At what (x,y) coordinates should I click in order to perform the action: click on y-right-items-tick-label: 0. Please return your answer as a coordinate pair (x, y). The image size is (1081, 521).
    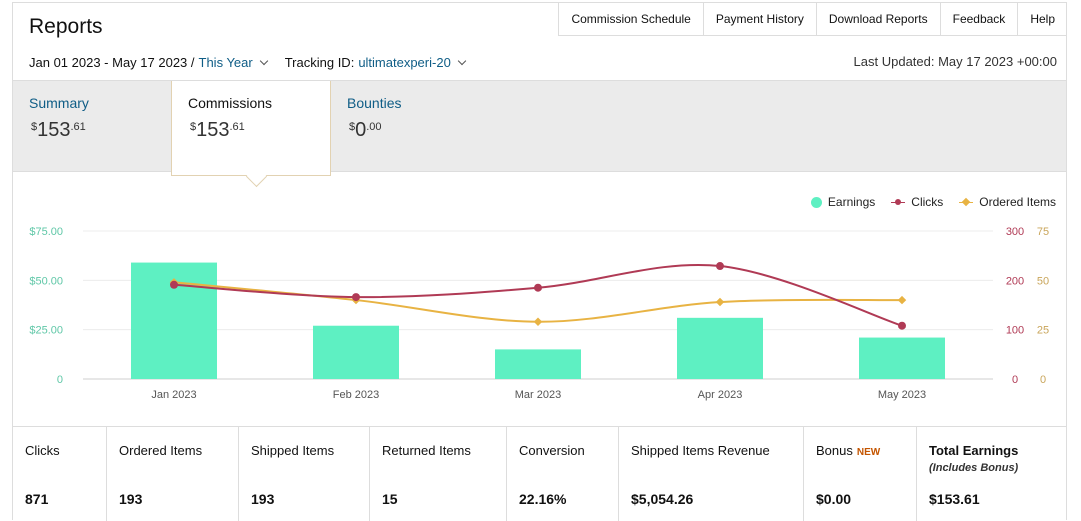
    Looking at the image, I should click on (1043, 380).